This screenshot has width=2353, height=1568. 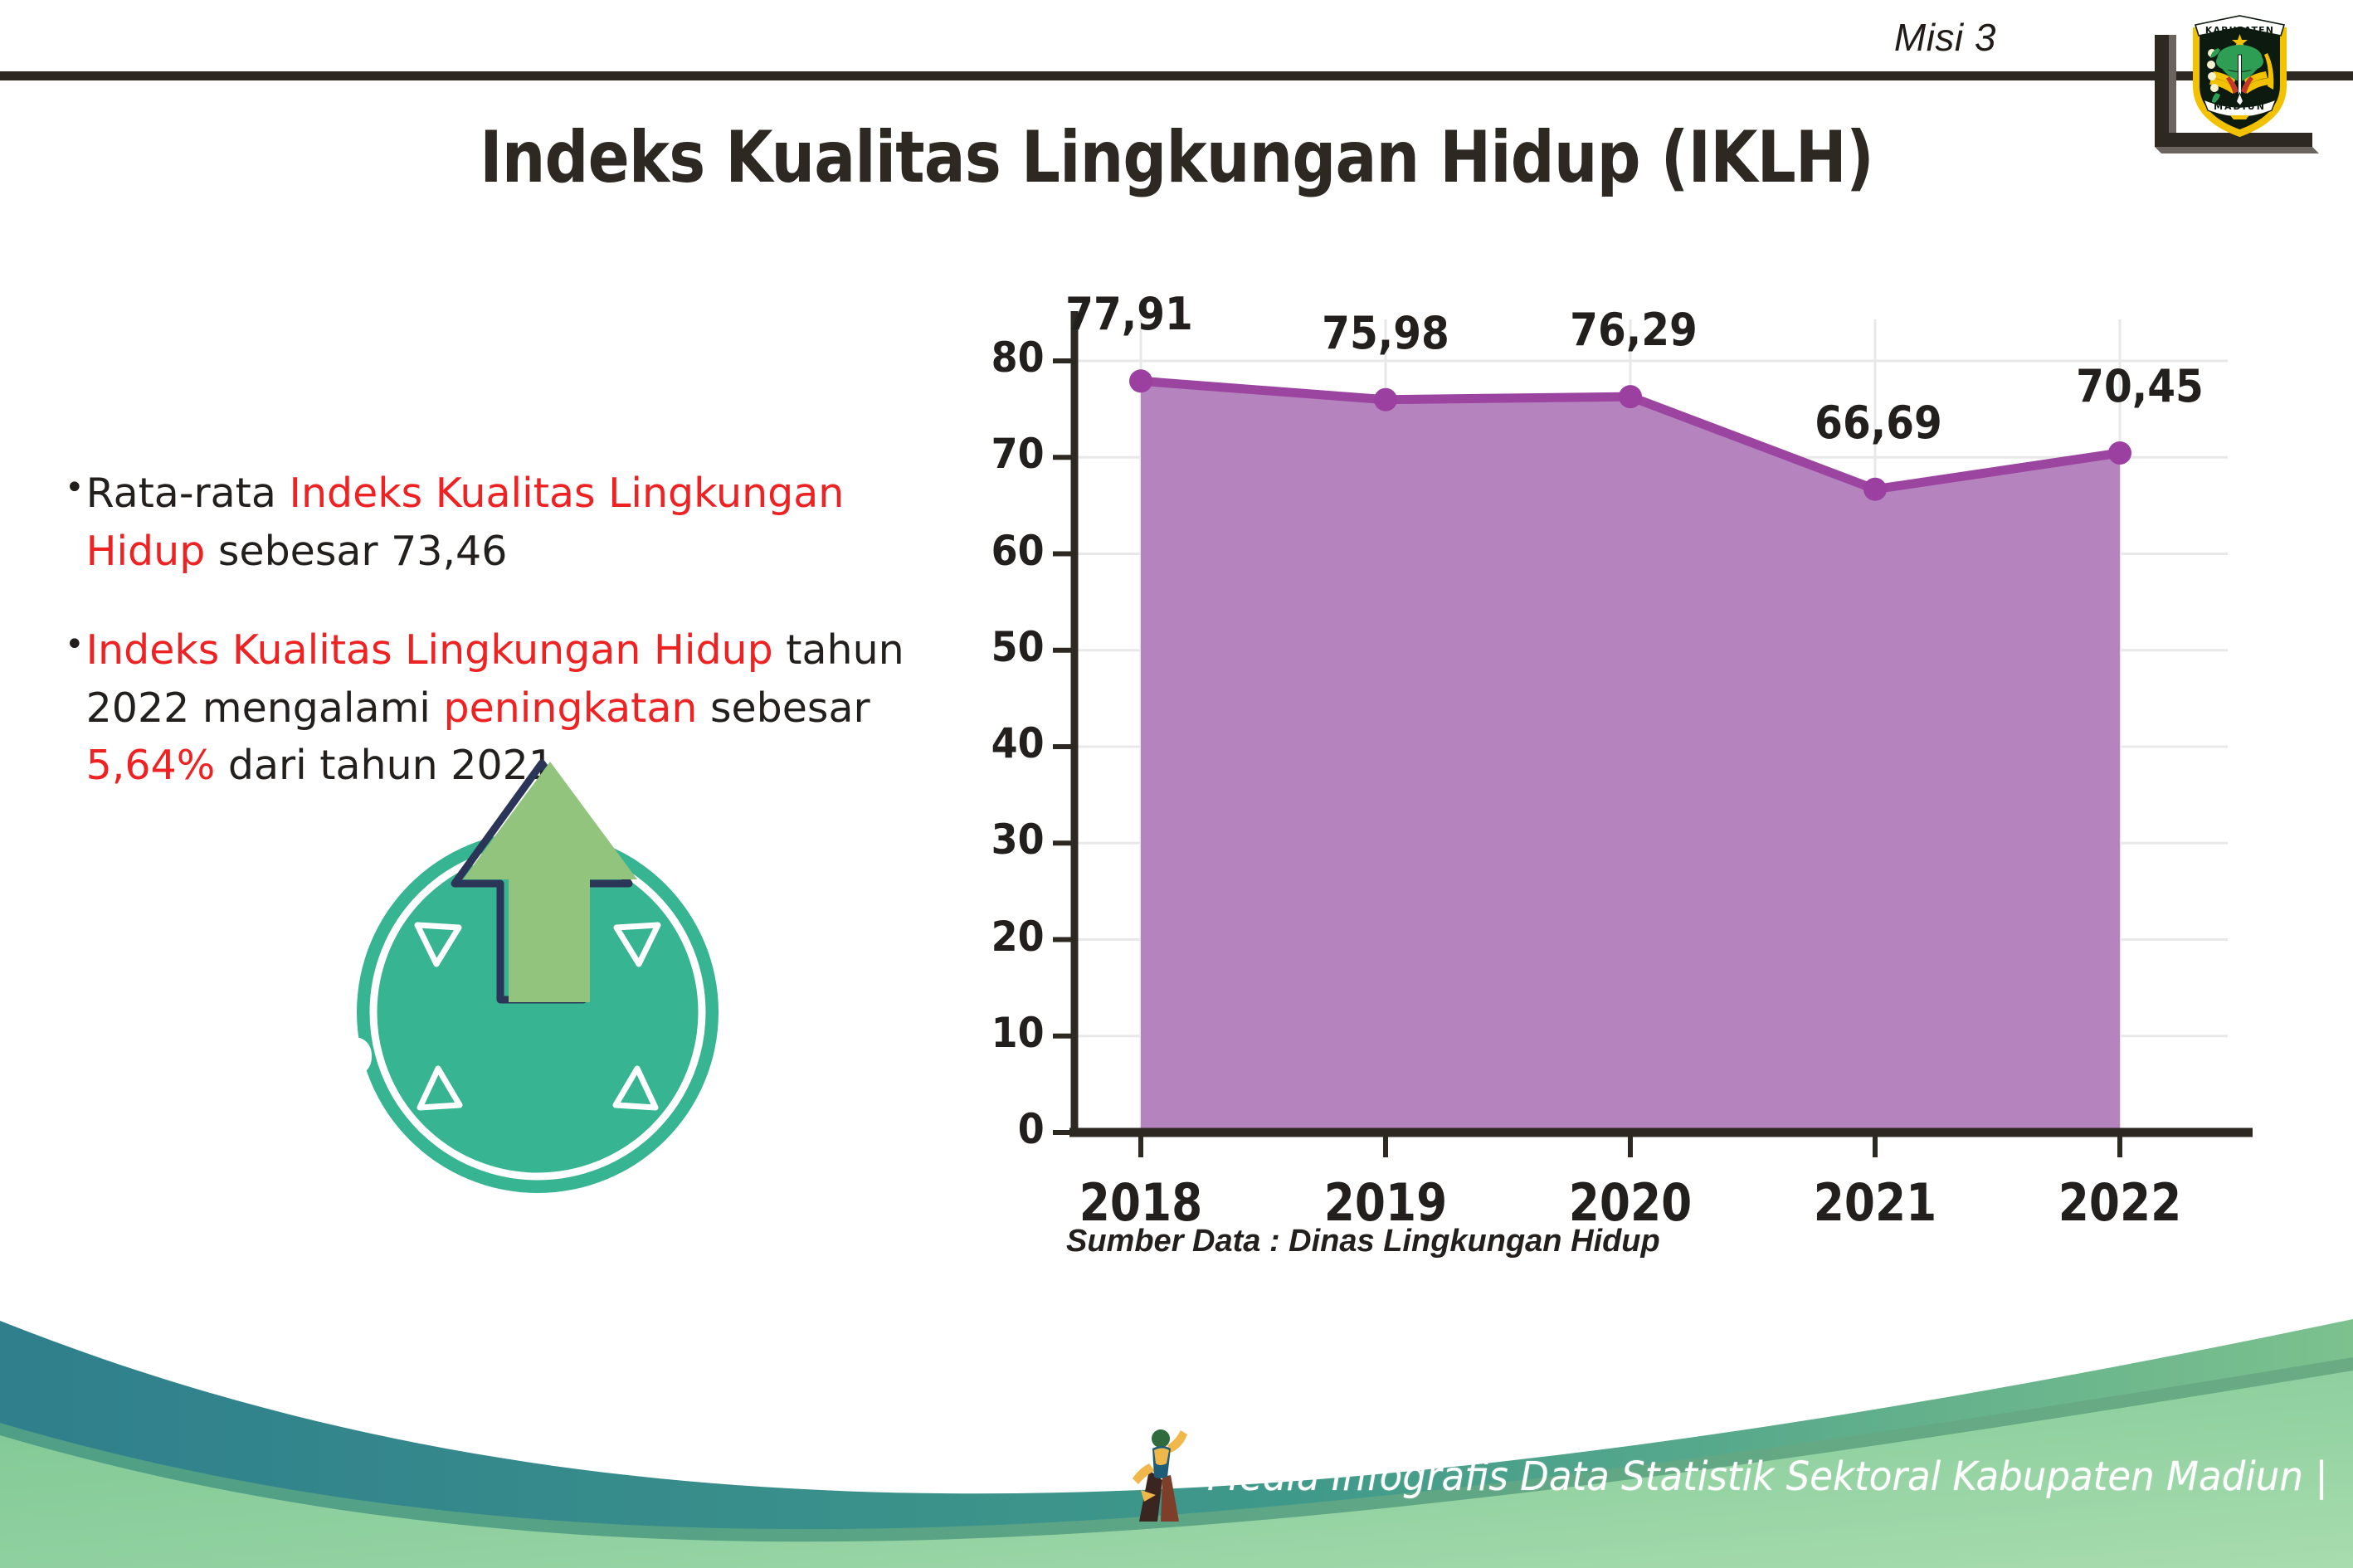 I want to click on dancer-logo-icon, so click(x=1160, y=1475).